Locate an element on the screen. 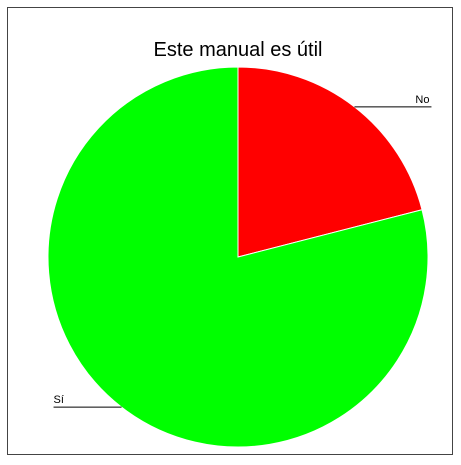 The image size is (461, 465). slice-label: Sí is located at coordinates (59, 400).